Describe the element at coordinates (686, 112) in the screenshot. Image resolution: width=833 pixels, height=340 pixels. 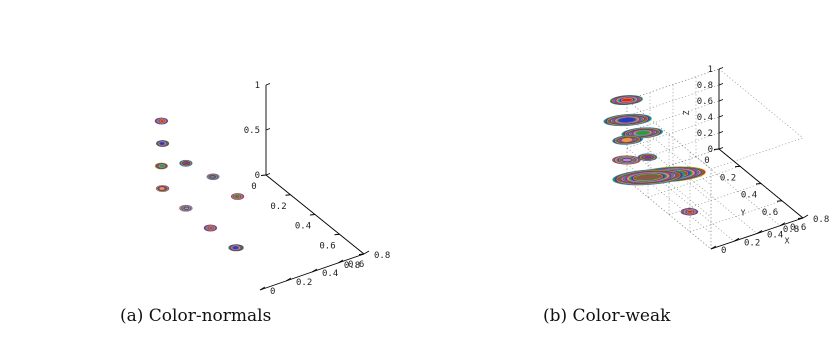
I see `z-axis-label: Z` at that location.